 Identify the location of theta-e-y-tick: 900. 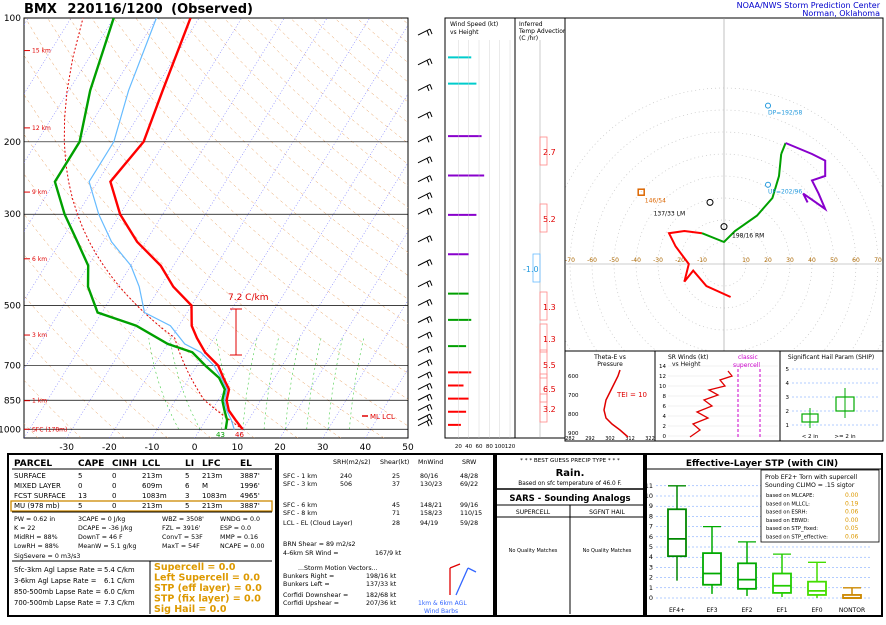
(573, 434).